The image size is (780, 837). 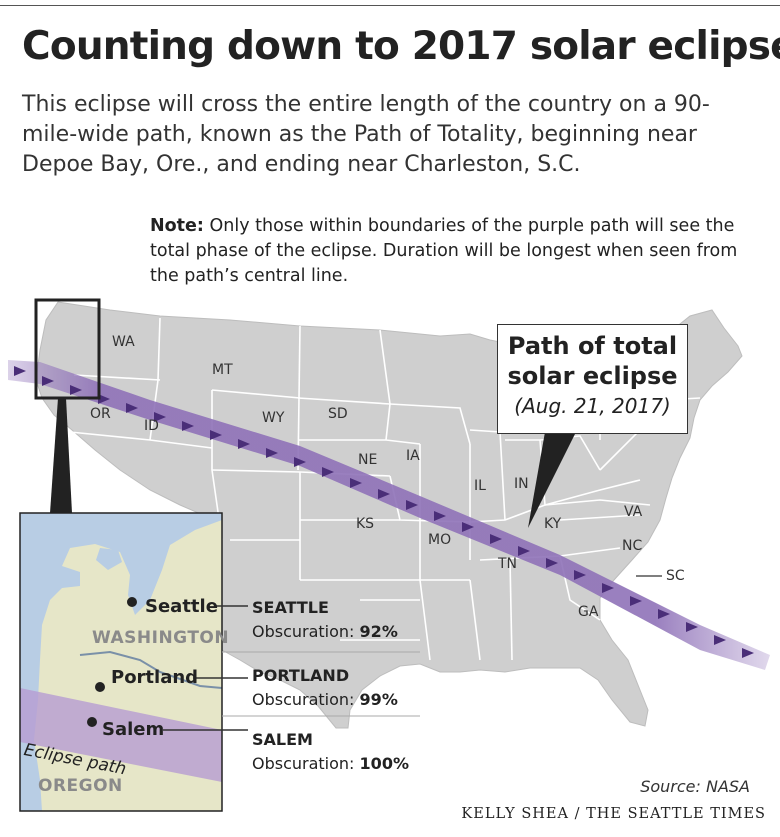 I want to click on inset-locator-box, so click(x=67, y=349).